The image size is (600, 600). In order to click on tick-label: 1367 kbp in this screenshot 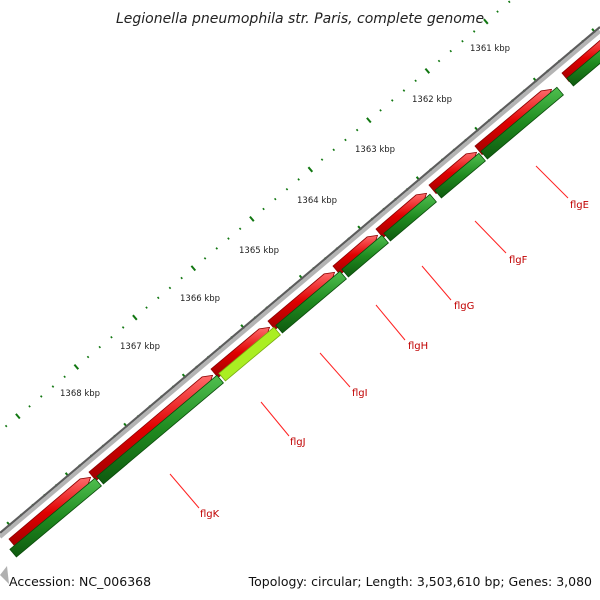, I will do `click(140, 347)`.